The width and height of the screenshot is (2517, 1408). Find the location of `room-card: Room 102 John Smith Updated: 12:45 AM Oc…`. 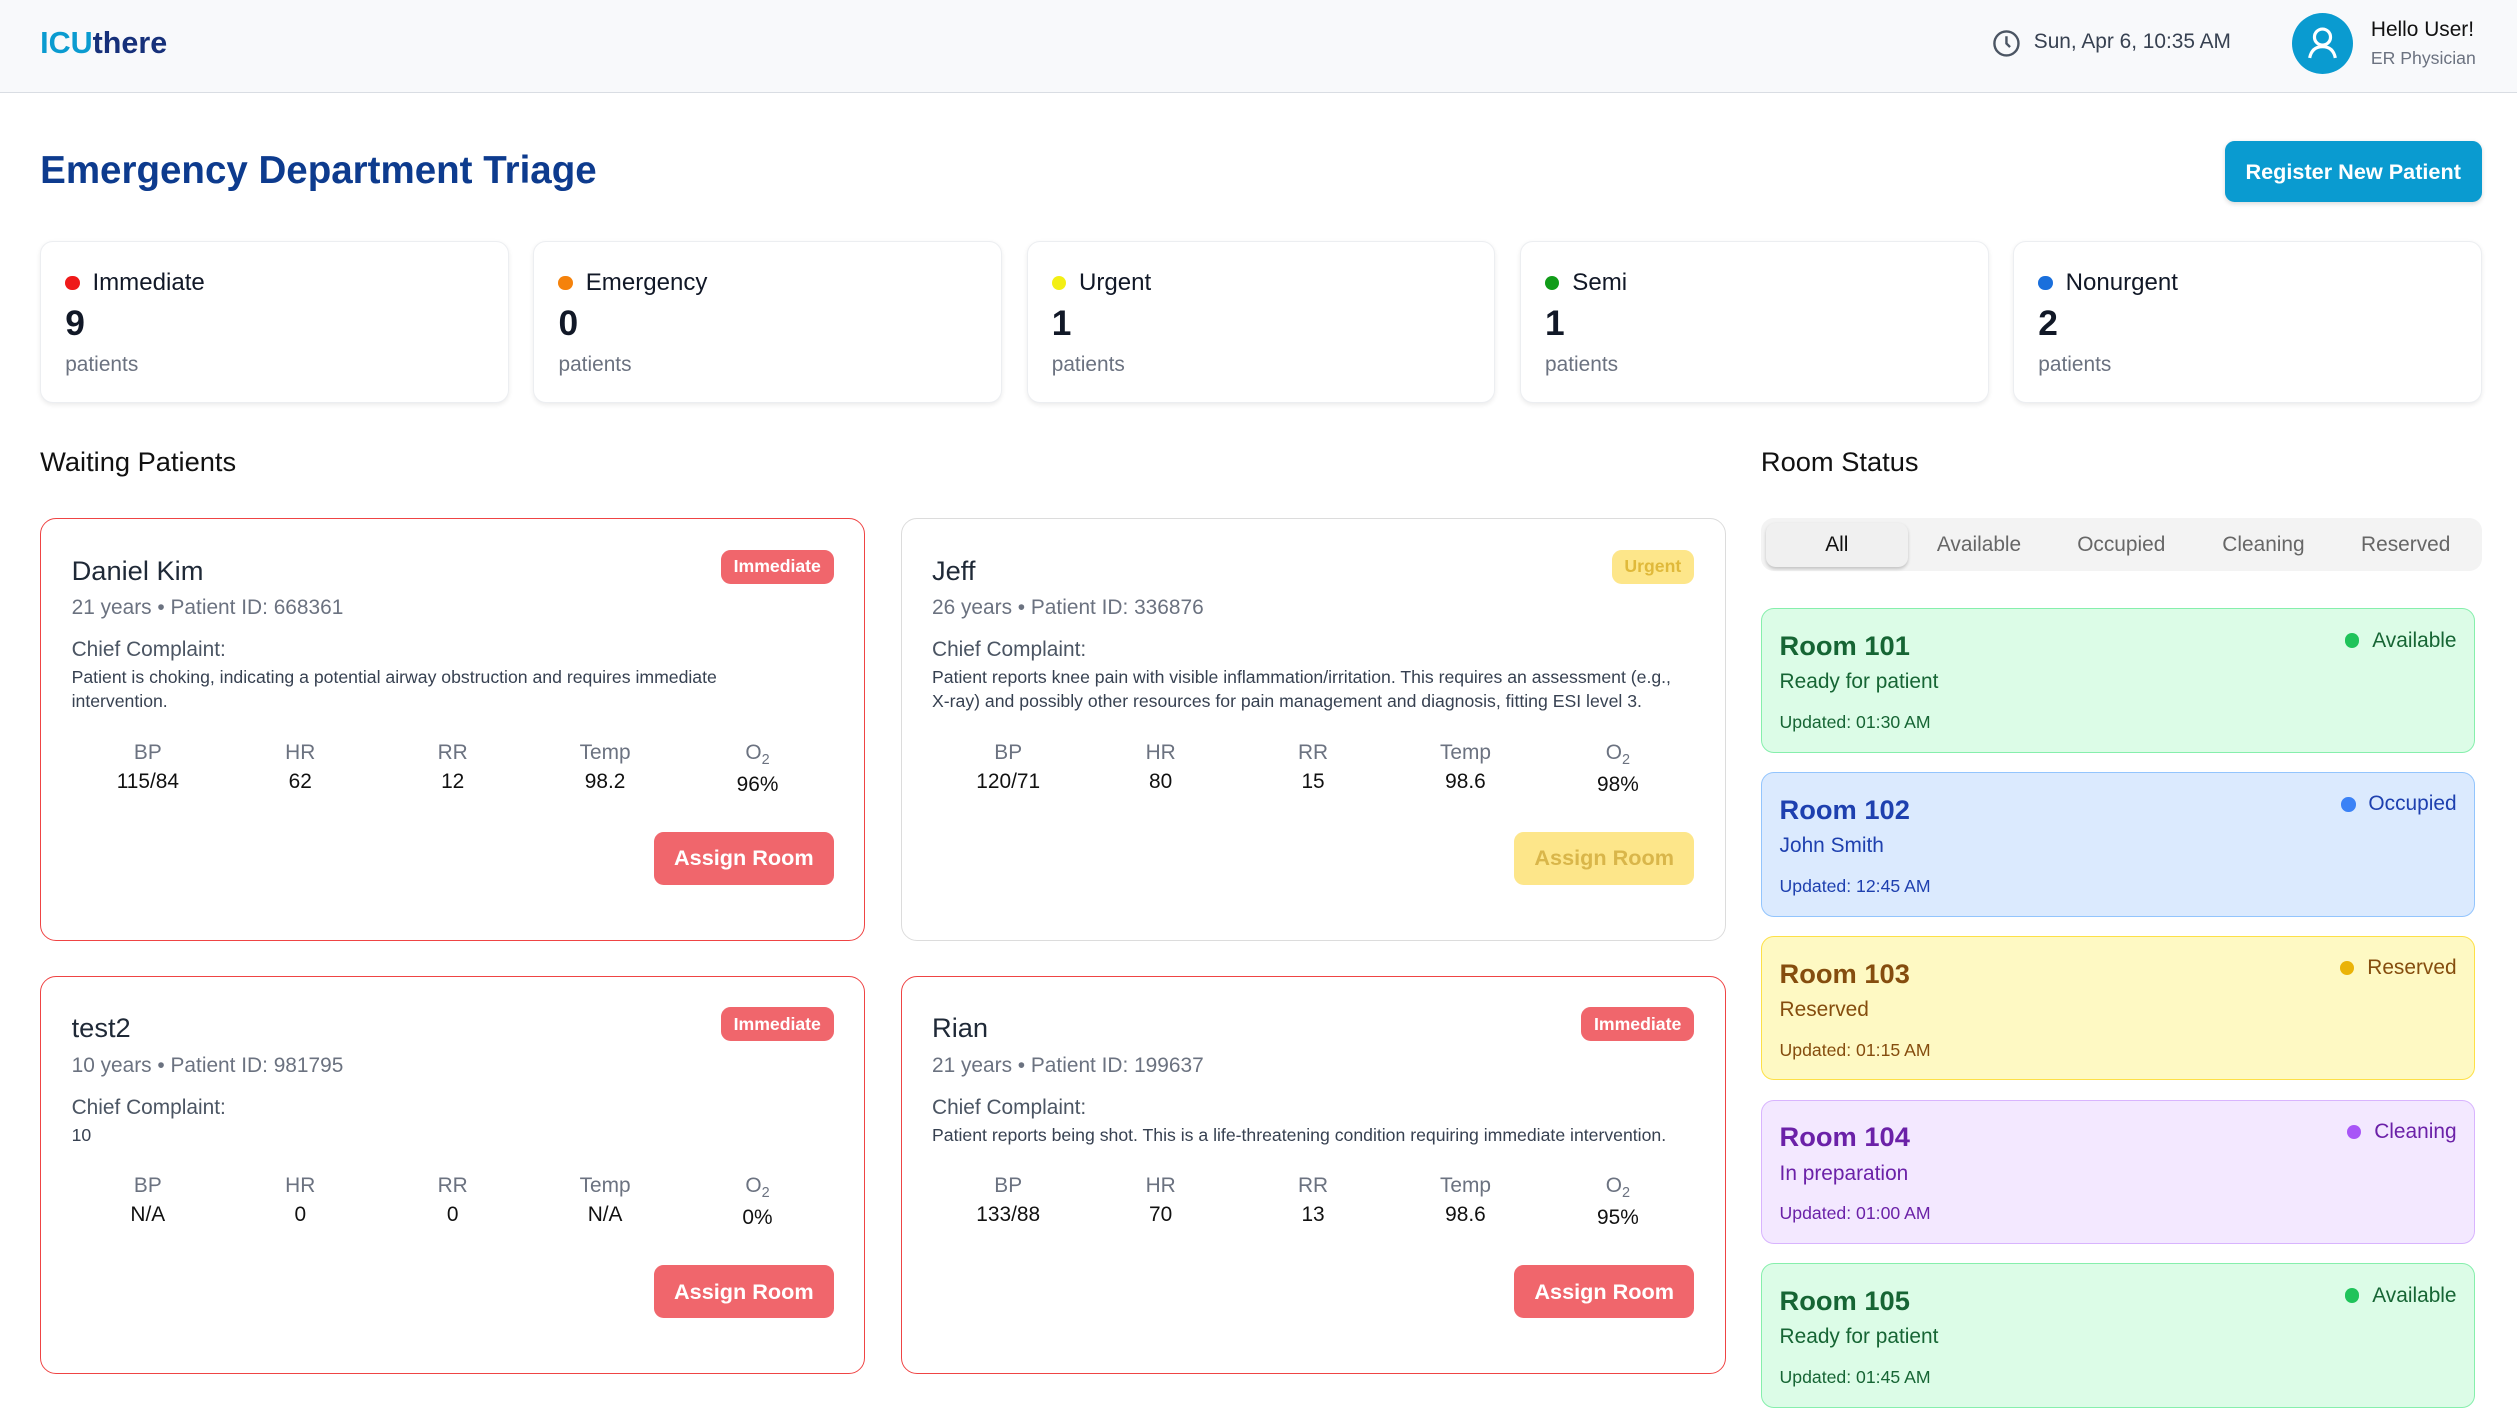

room-card: Room 102 John Smith Updated: 12:45 AM Oc… is located at coordinates (2118, 844).